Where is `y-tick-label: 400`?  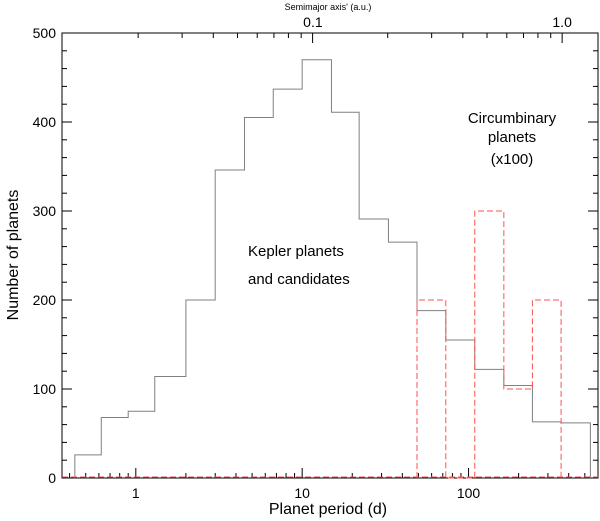 y-tick-label: 400 is located at coordinates (45, 122).